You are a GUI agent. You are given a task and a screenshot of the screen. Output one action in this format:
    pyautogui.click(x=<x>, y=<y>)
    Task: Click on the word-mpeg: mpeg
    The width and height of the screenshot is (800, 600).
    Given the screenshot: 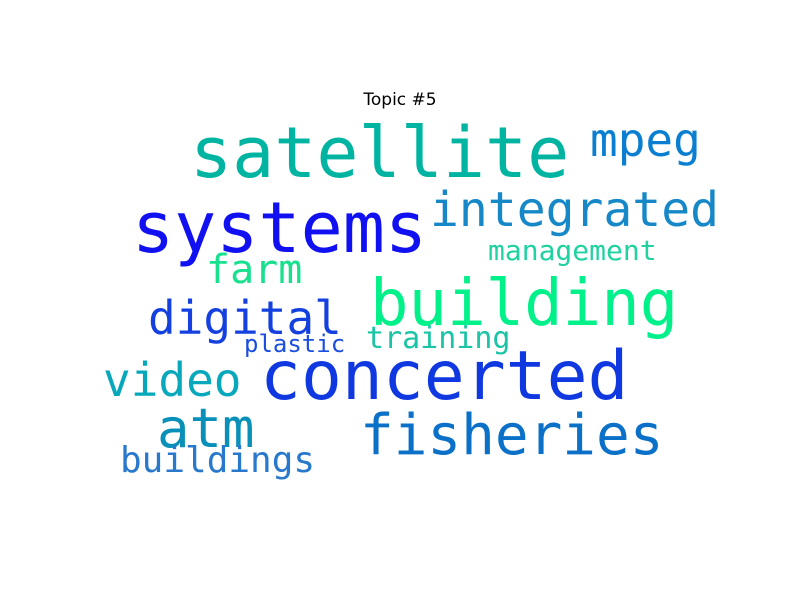 What is the action you would take?
    pyautogui.click(x=645, y=140)
    